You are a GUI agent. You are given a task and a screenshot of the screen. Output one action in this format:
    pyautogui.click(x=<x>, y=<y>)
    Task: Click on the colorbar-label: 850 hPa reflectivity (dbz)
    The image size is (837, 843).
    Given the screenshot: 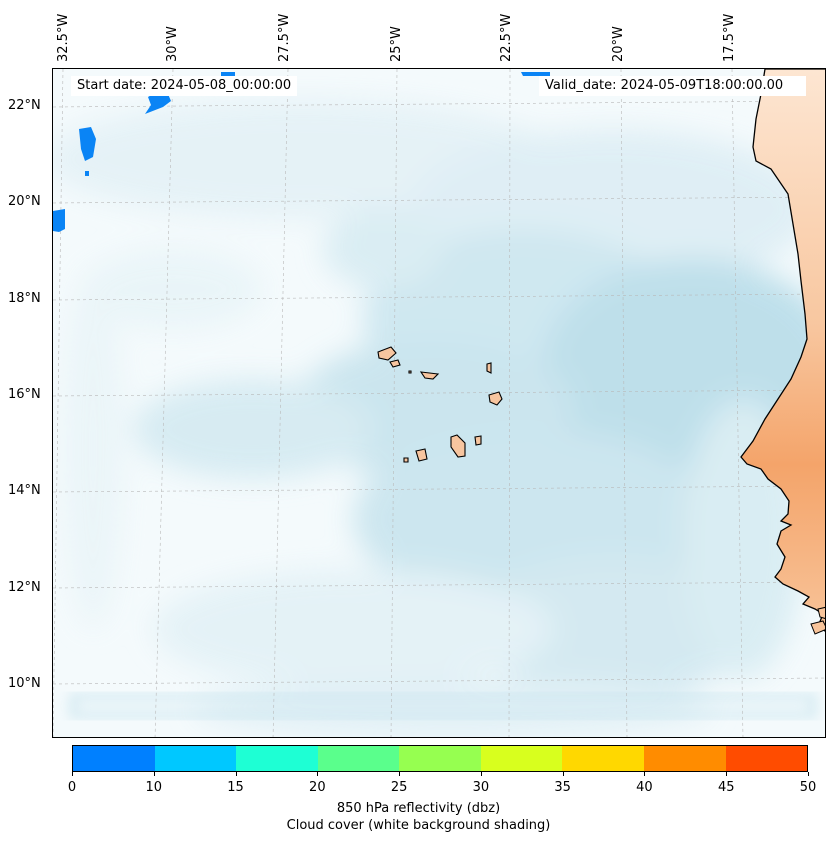 What is the action you would take?
    pyautogui.click(x=418, y=808)
    